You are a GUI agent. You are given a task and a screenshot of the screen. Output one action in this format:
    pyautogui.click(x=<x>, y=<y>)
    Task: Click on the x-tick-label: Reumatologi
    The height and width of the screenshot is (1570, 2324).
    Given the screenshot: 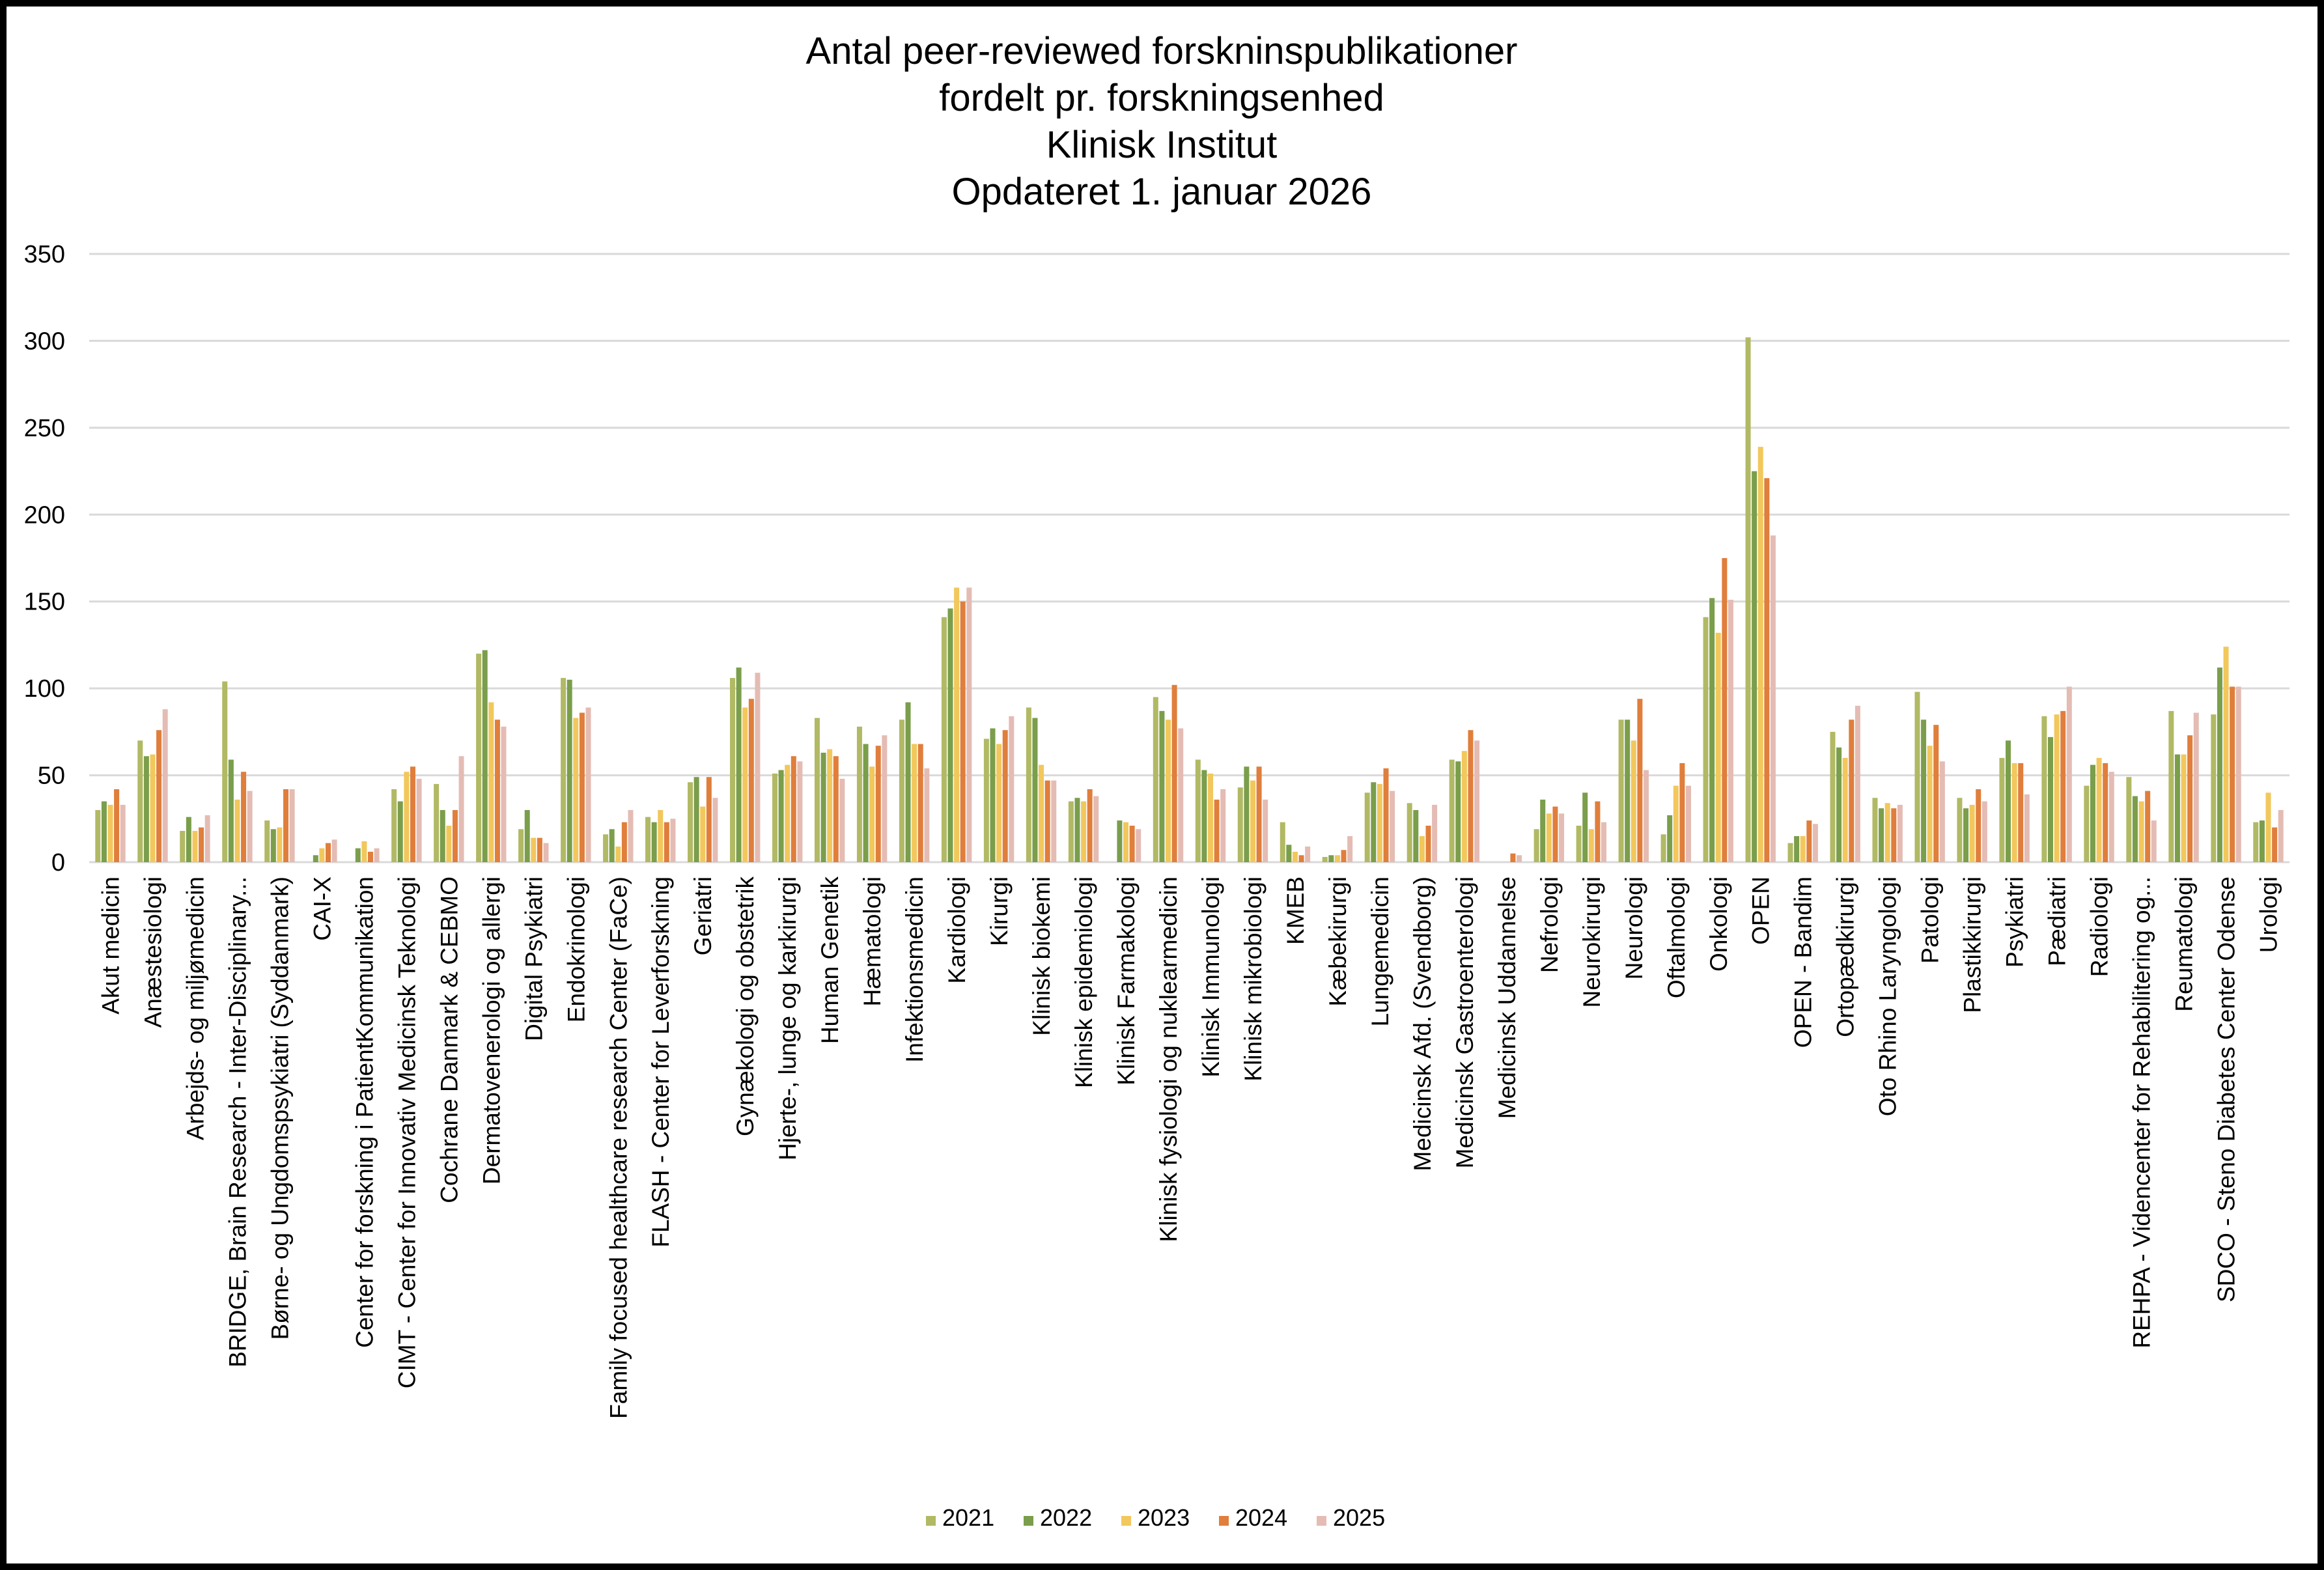 What is the action you would take?
    pyautogui.click(x=2185, y=944)
    